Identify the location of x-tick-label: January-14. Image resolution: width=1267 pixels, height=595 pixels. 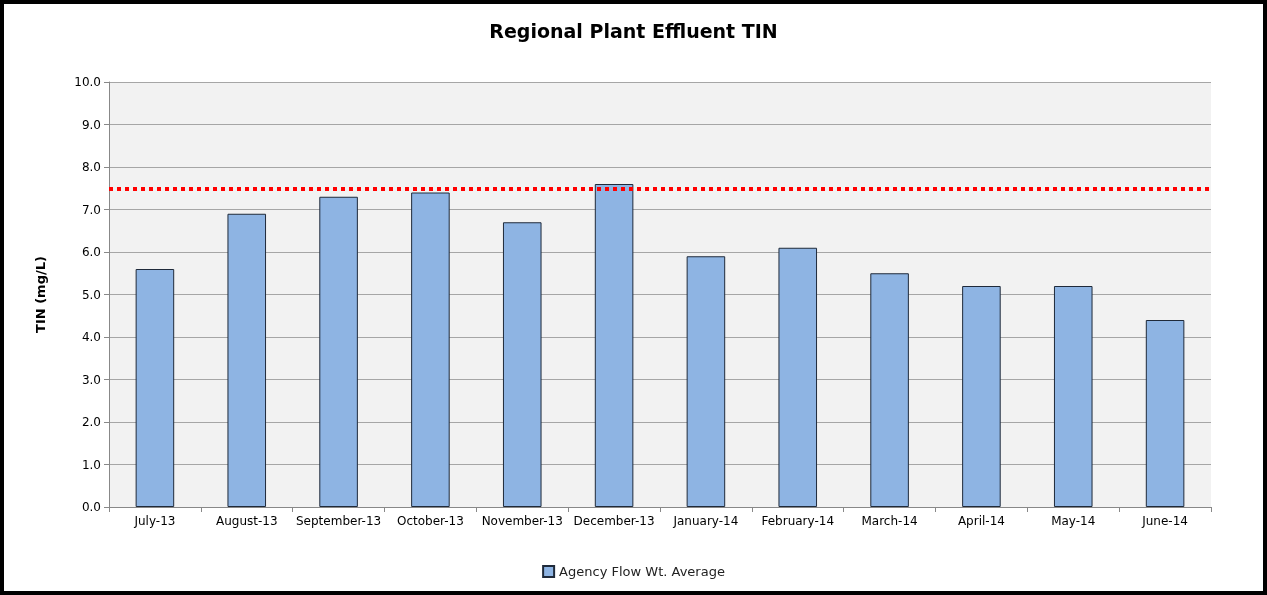
(705, 521).